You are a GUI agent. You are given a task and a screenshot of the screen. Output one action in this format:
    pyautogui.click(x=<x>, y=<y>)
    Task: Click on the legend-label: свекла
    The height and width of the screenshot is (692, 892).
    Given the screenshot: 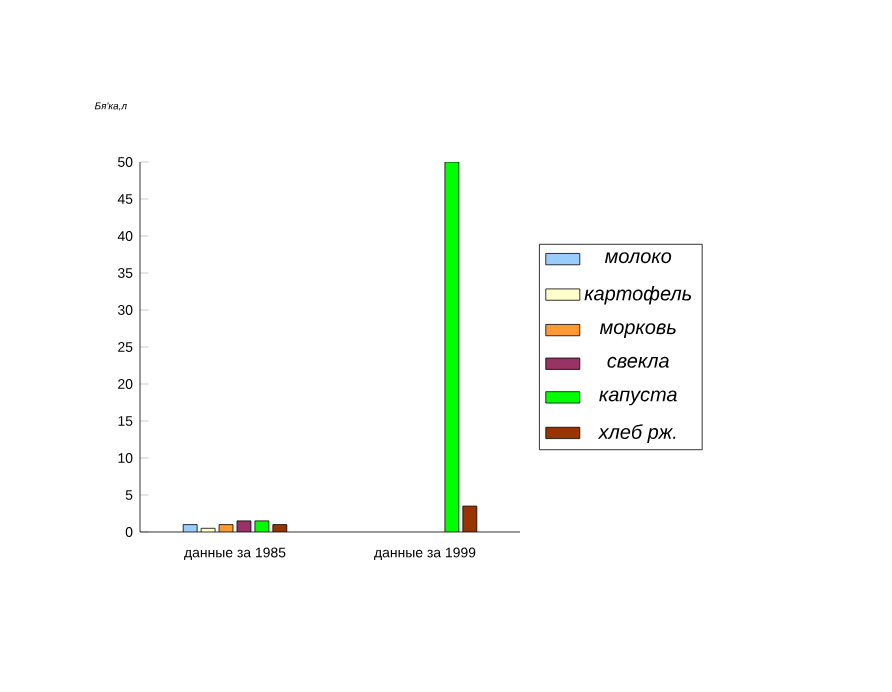 What is the action you would take?
    pyautogui.click(x=638, y=362)
    